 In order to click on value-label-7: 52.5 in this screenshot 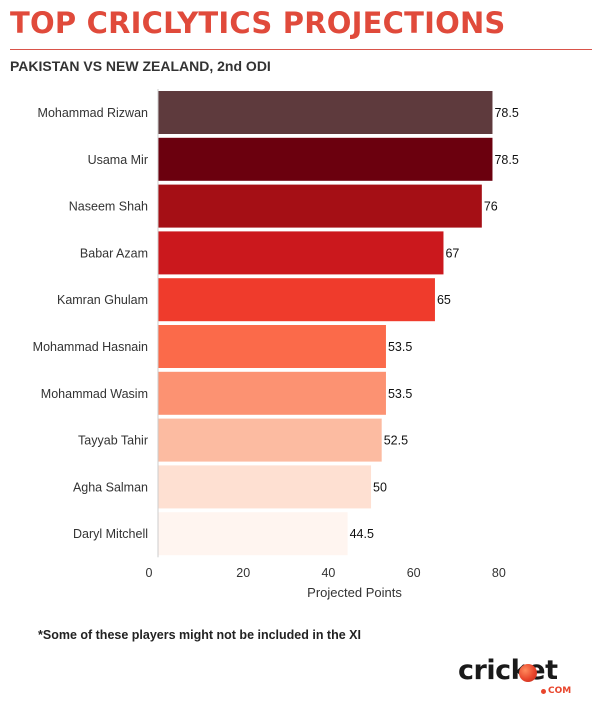, I will do `click(396, 441)`.